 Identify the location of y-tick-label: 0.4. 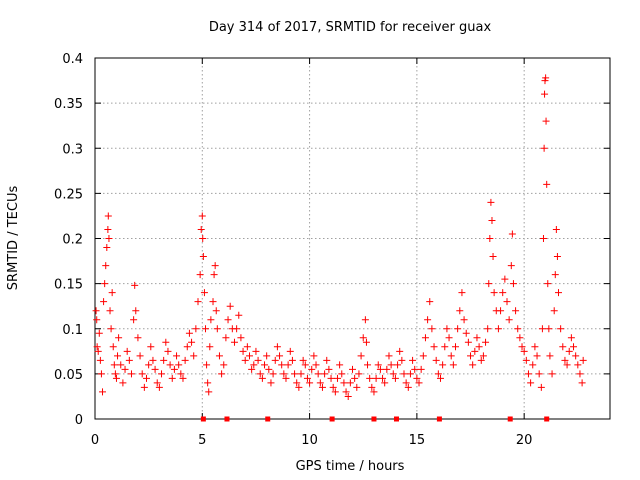
(72, 59).